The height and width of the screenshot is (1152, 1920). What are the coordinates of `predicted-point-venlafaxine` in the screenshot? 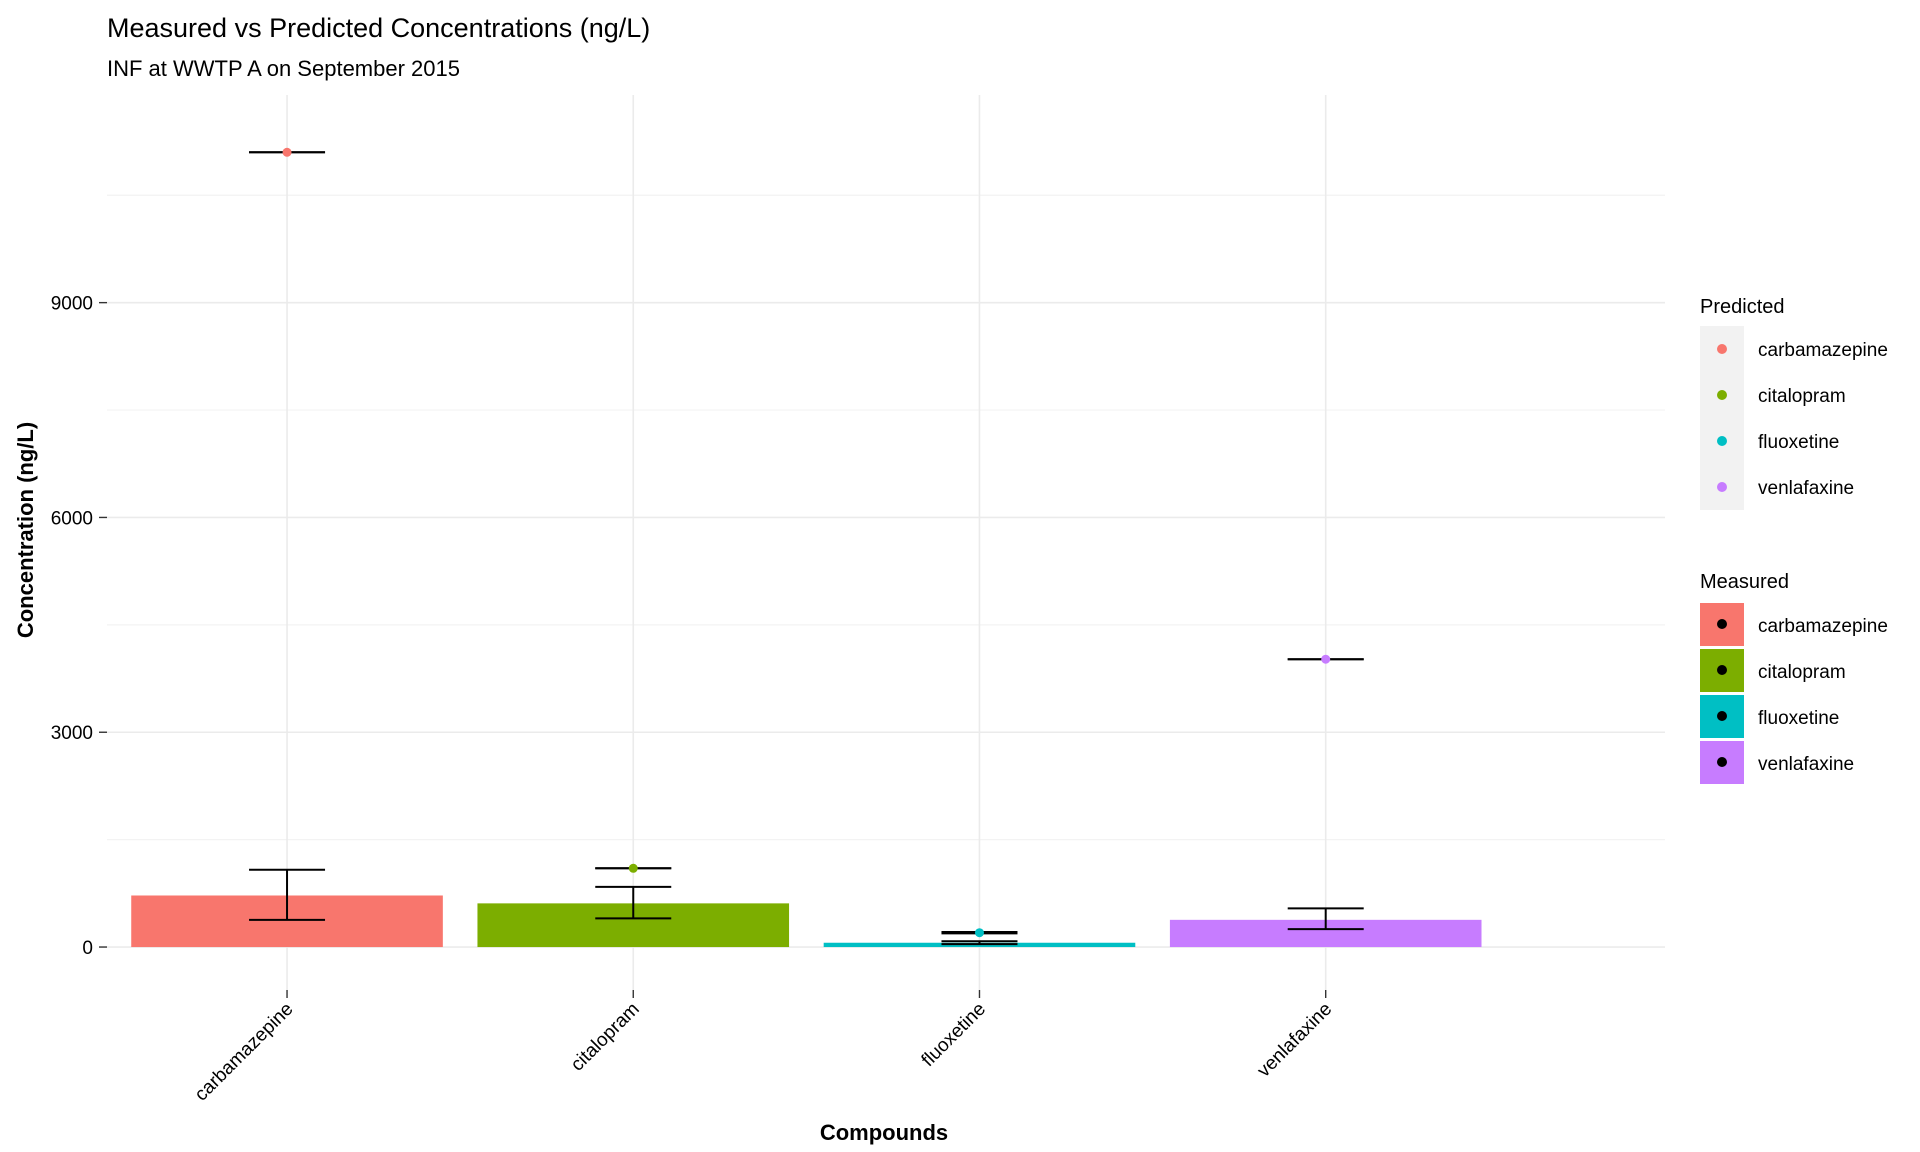 It's located at (1326, 659).